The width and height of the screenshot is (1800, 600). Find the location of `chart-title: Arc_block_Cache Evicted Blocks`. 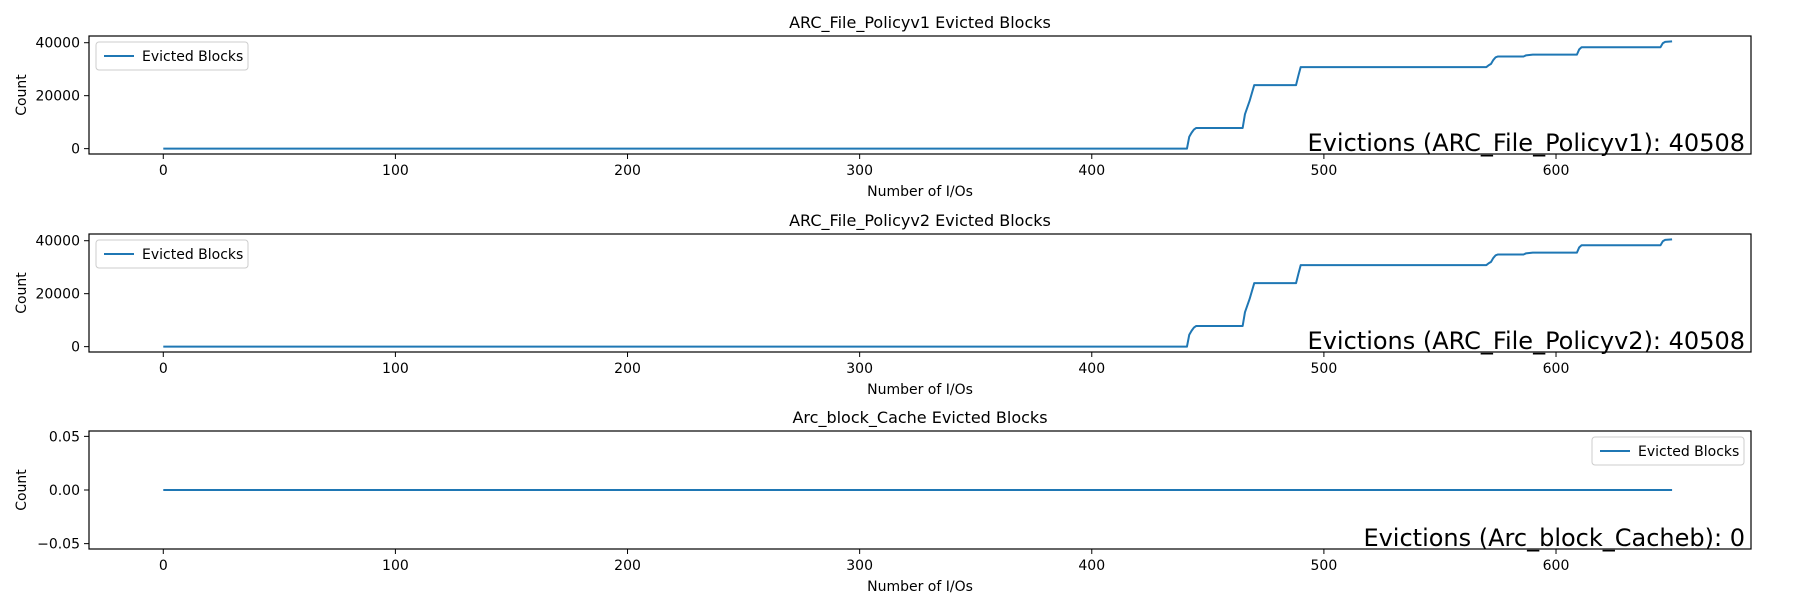

chart-title: Arc_block_Cache Evicted Blocks is located at coordinates (919, 418).